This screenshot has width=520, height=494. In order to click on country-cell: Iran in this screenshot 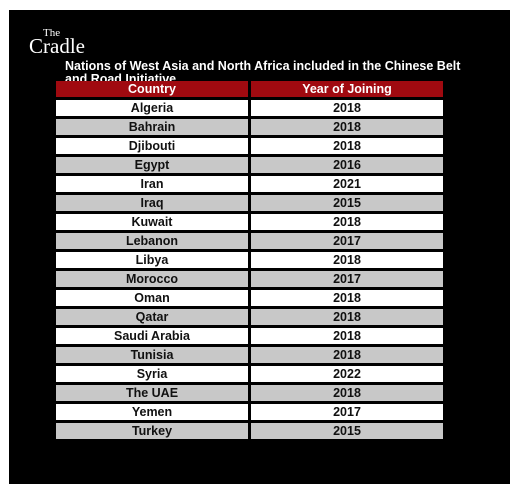, I will do `click(152, 184)`.